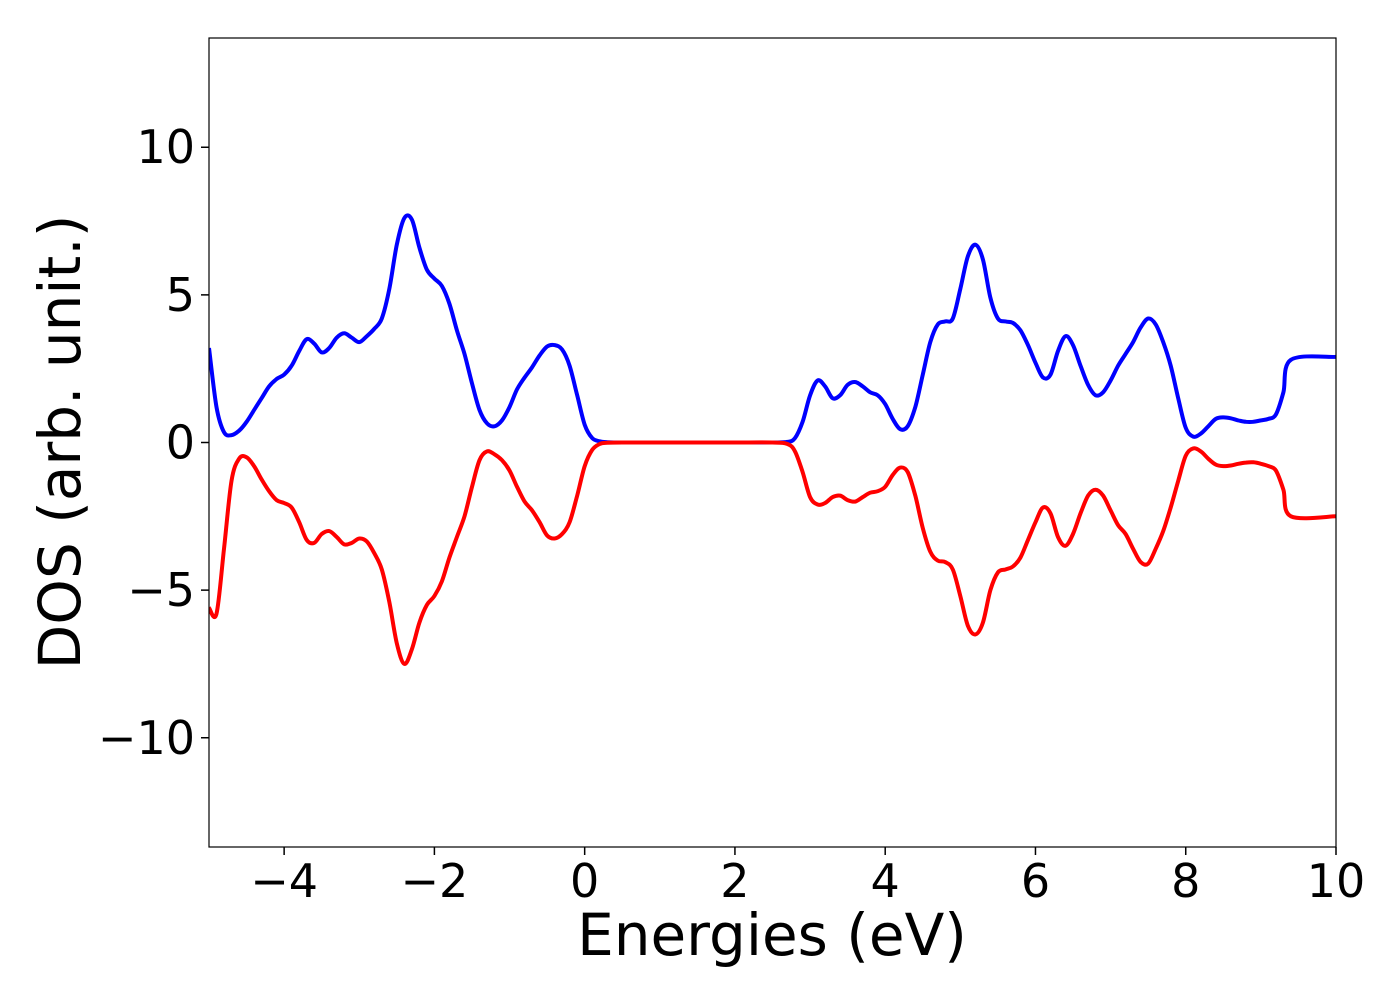 The image size is (1400, 1000). What do you see at coordinates (734, 881) in the screenshot?
I see `x-tick-label: 2` at bounding box center [734, 881].